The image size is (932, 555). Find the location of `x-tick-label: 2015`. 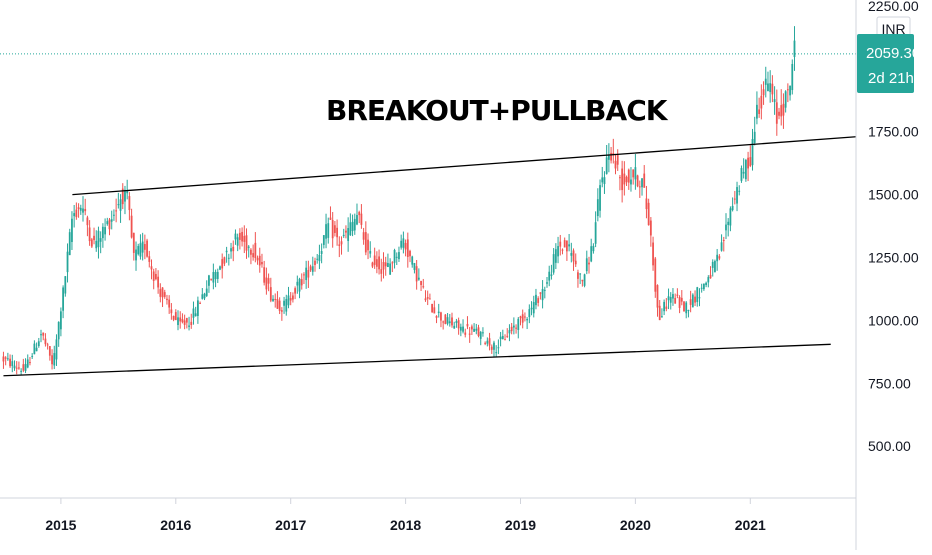

x-tick-label: 2015 is located at coordinates (60, 525).